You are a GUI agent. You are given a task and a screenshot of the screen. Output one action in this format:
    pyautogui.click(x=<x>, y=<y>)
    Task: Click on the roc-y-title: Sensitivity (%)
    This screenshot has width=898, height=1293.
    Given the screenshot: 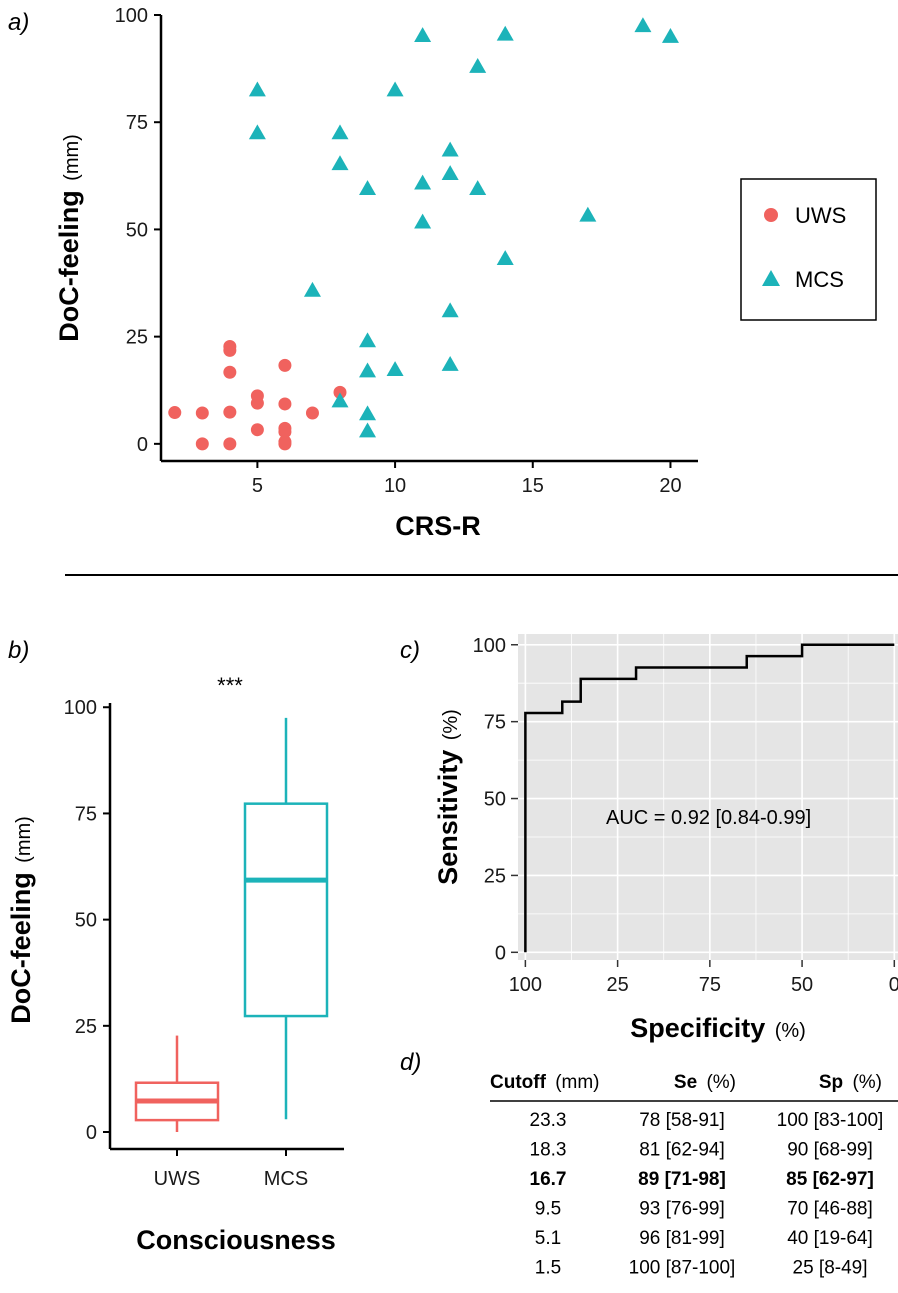 What is the action you would take?
    pyautogui.click(x=448, y=797)
    